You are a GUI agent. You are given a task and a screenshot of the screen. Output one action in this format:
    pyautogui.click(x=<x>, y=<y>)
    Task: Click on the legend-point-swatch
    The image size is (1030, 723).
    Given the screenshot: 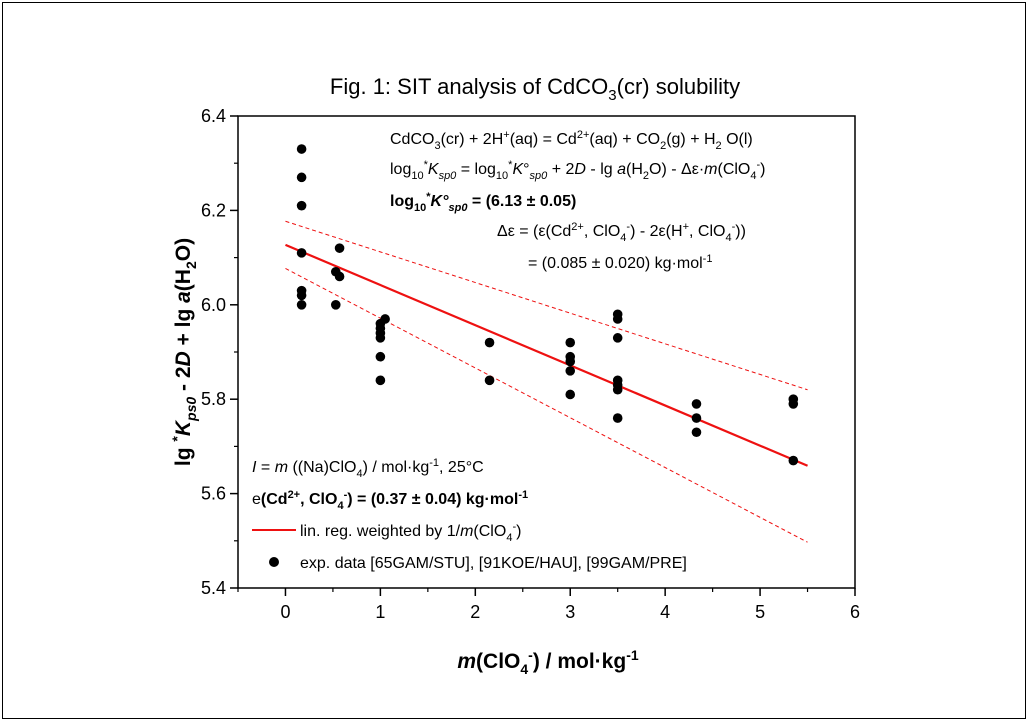 What is the action you would take?
    pyautogui.click(x=274, y=562)
    